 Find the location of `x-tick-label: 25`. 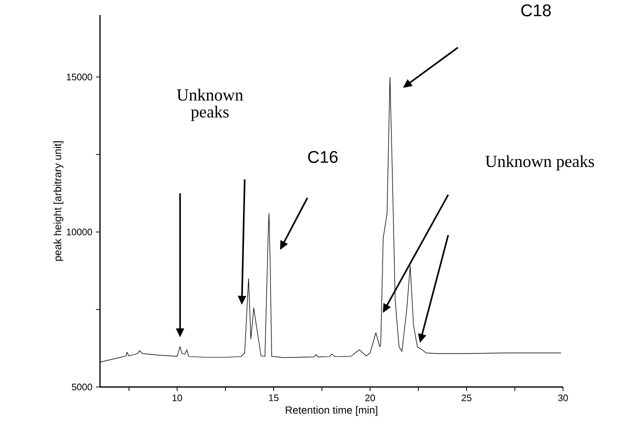

x-tick-label: 25 is located at coordinates (467, 398).